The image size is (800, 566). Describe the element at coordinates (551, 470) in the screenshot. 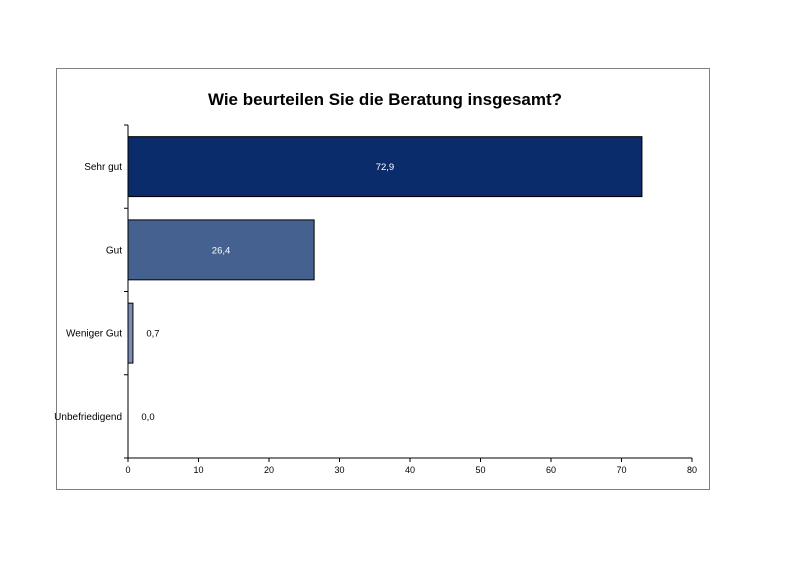

I see `x-tick-label-60: 60` at that location.